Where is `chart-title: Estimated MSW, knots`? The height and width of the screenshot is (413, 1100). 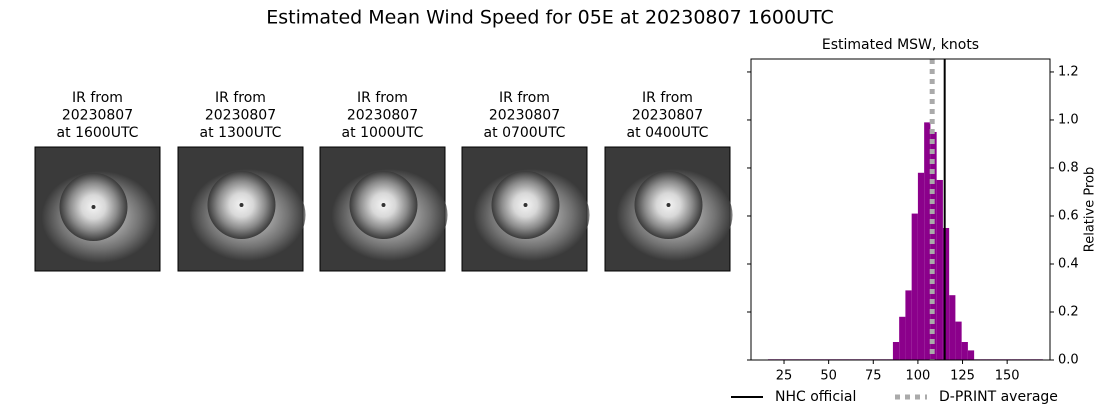
chart-title: Estimated MSW, knots is located at coordinates (900, 45).